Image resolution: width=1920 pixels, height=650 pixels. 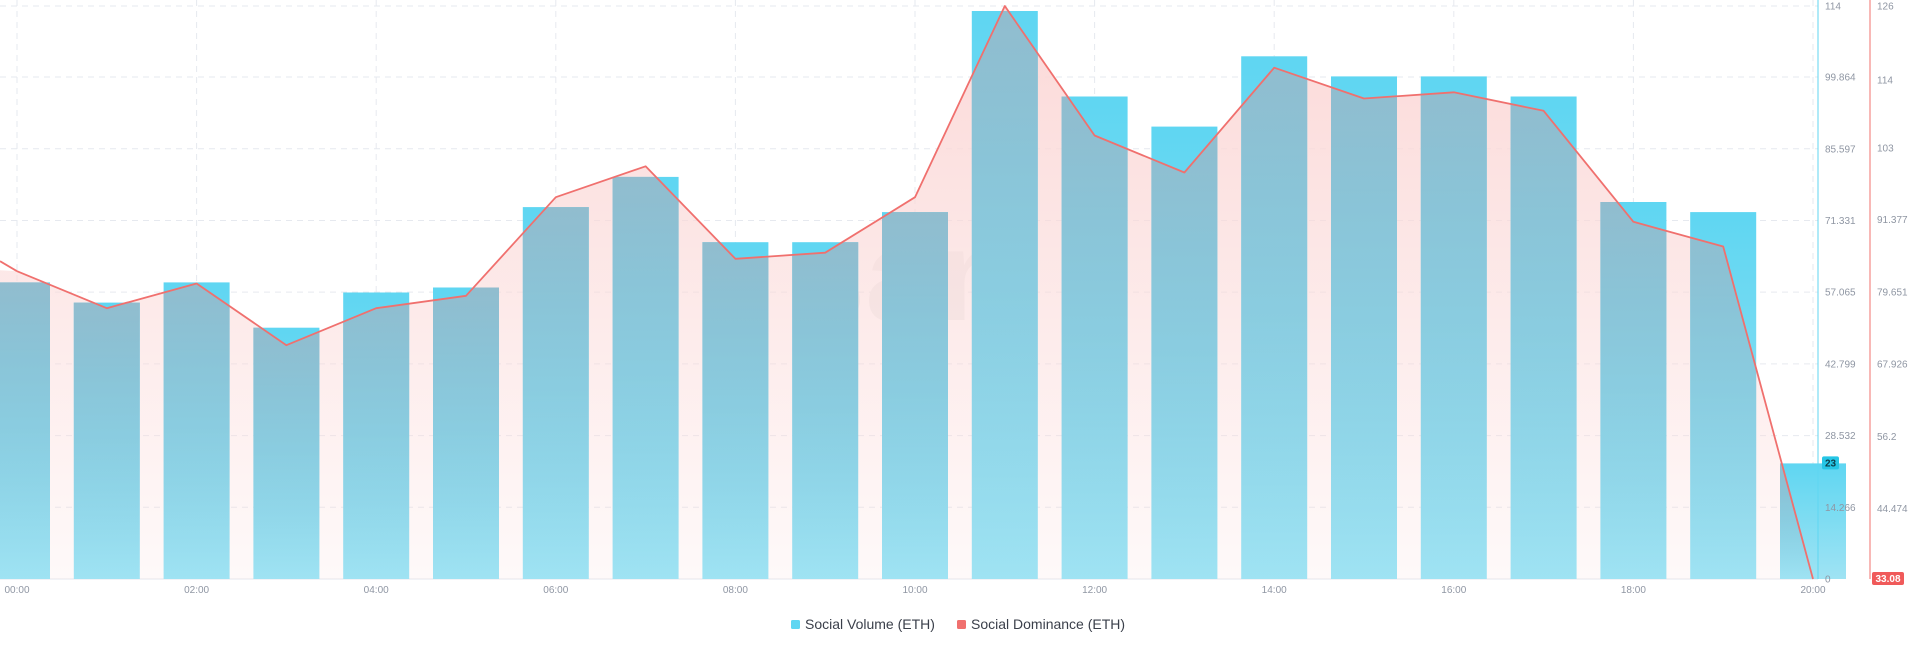 What do you see at coordinates (1885, 81) in the screenshot?
I see `right-axis-tick-label: 114` at bounding box center [1885, 81].